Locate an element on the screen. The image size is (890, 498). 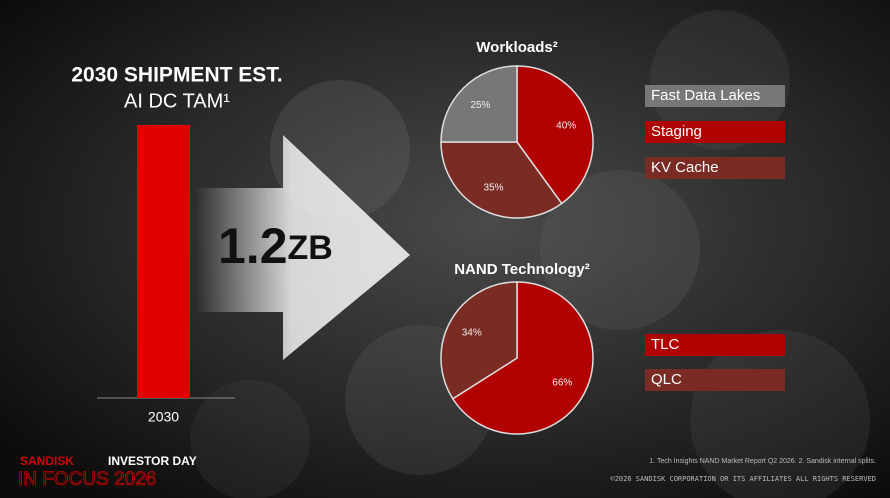
x-tick-label: 2030 is located at coordinates (163, 417).